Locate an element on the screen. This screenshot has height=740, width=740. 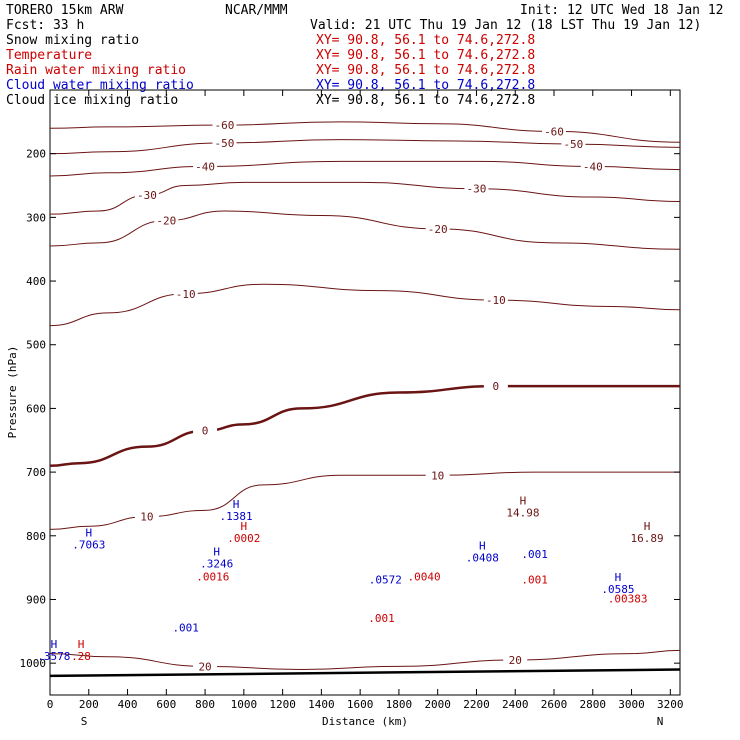
extremum-value: .0002 is located at coordinates (243, 538).